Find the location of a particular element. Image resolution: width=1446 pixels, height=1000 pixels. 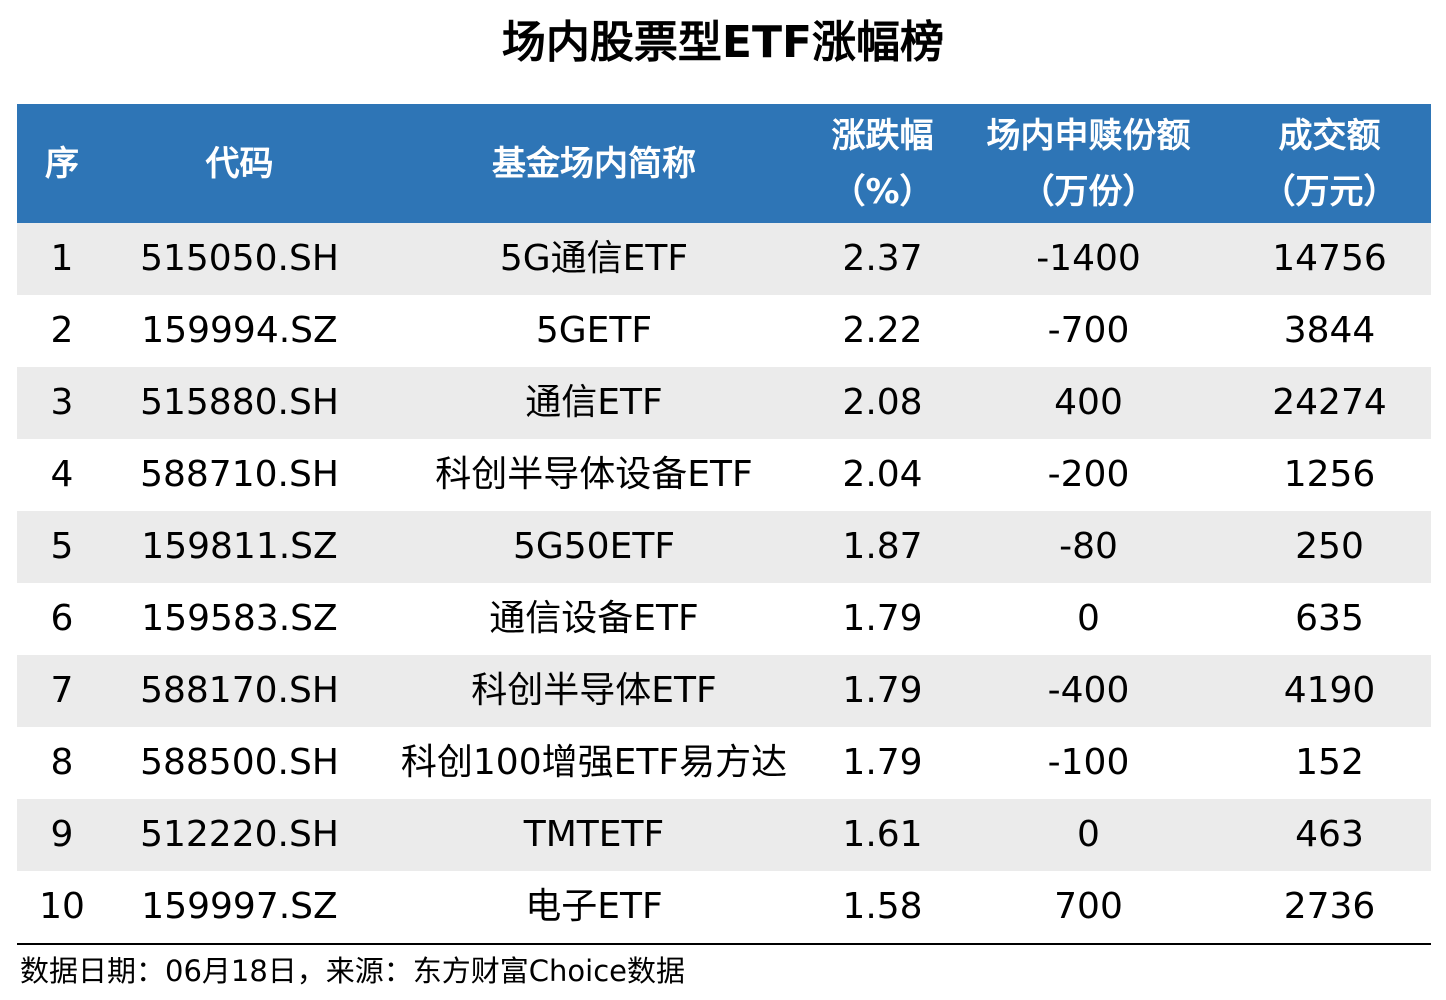

cell-rank: 7 is located at coordinates (62, 690).